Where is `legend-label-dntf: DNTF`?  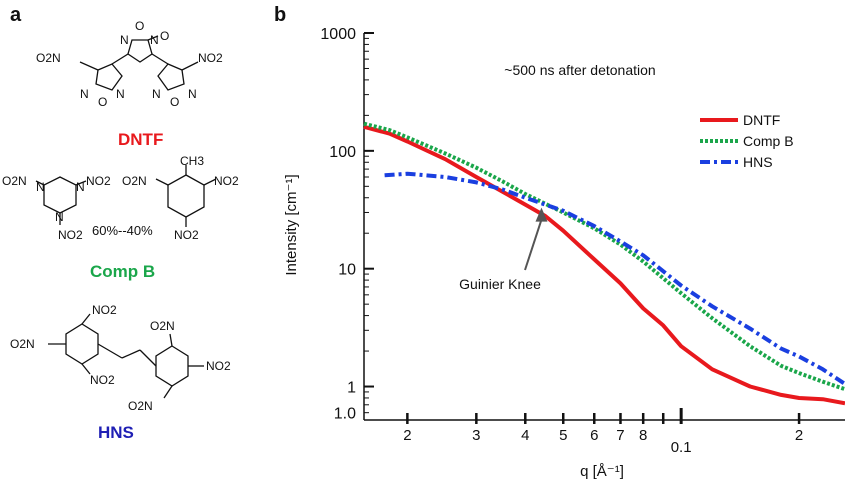
legend-label-dntf: DNTF is located at coordinates (761, 120).